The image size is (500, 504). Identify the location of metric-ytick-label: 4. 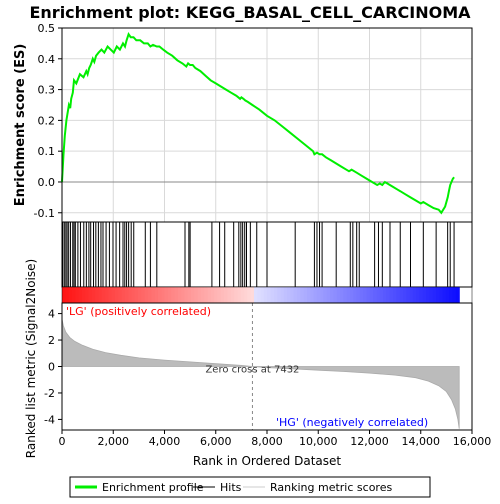
(51, 314).